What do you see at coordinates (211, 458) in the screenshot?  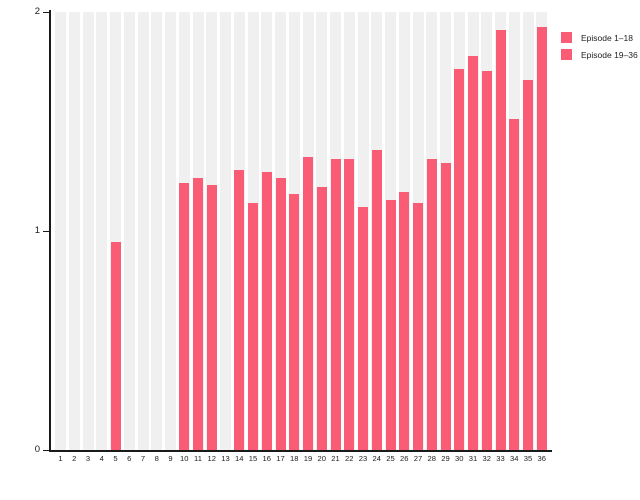 I see `x-tick-label-12: 12` at bounding box center [211, 458].